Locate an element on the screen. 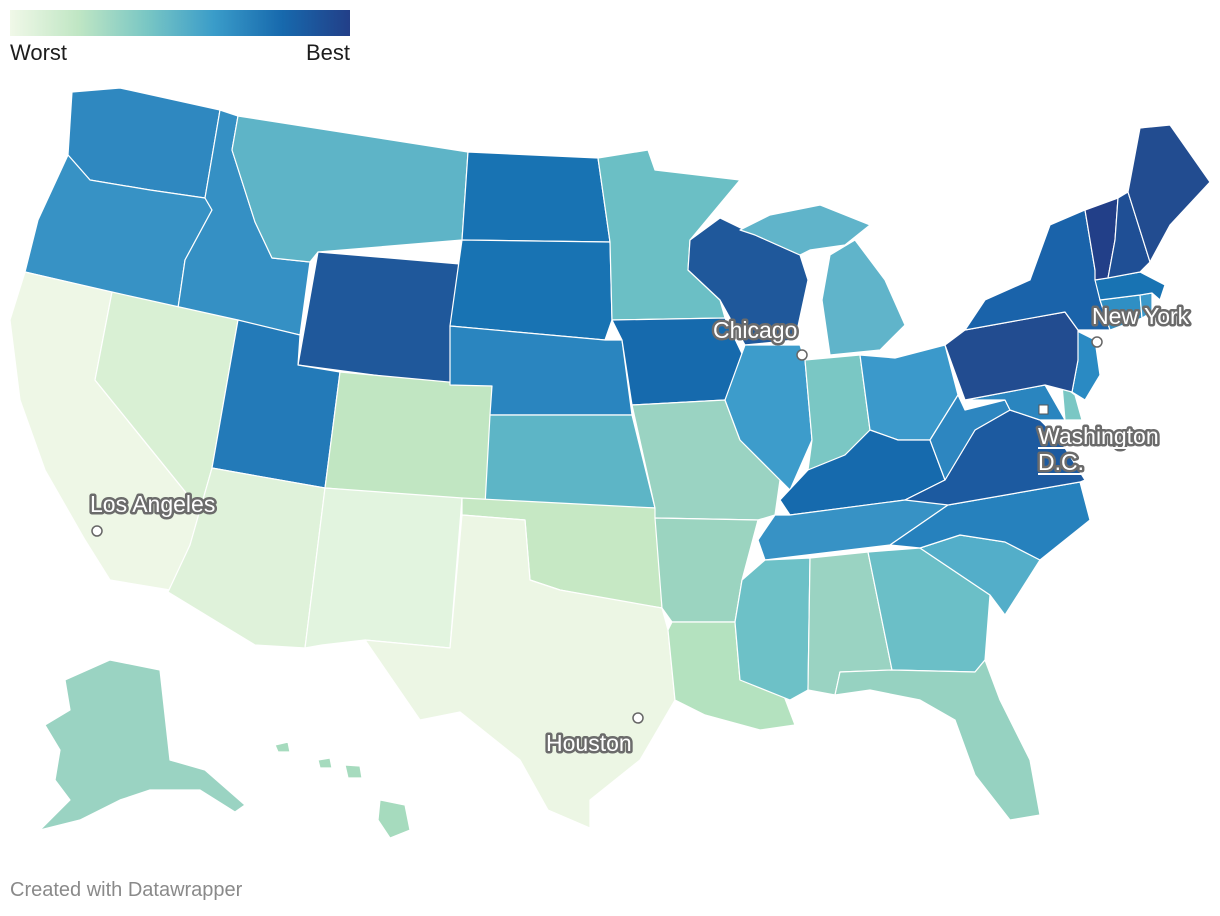 The width and height of the screenshot is (1220, 916). city-marker-new-york: New York is located at coordinates (1141, 324).